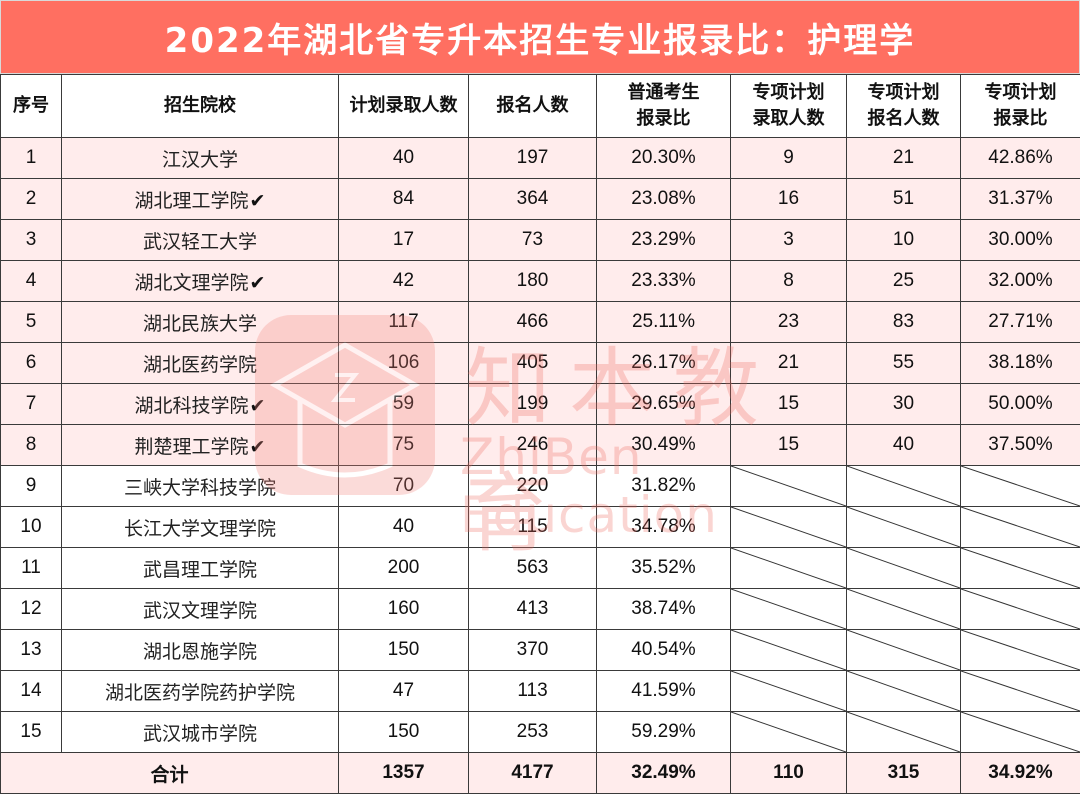  I want to click on cell-plan: 40, so click(403, 527).